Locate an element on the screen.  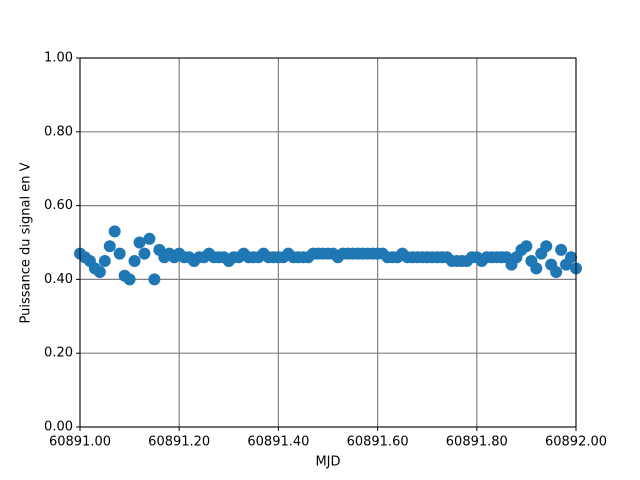
y-tick-label: 0.40 is located at coordinates (58, 279).